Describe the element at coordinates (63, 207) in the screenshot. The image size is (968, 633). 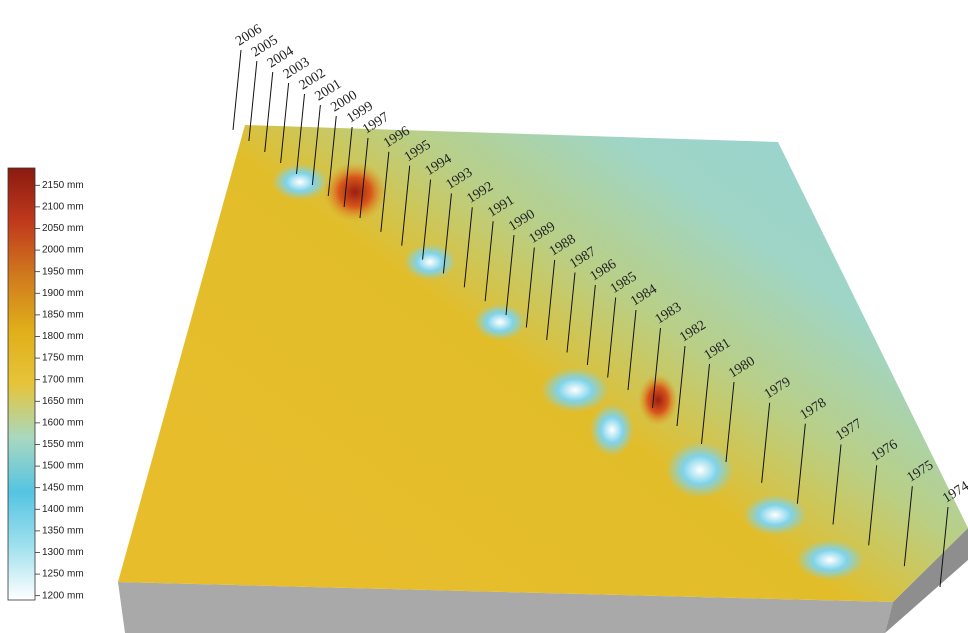
I see `colorbar-tick-label: 2100 mm` at that location.